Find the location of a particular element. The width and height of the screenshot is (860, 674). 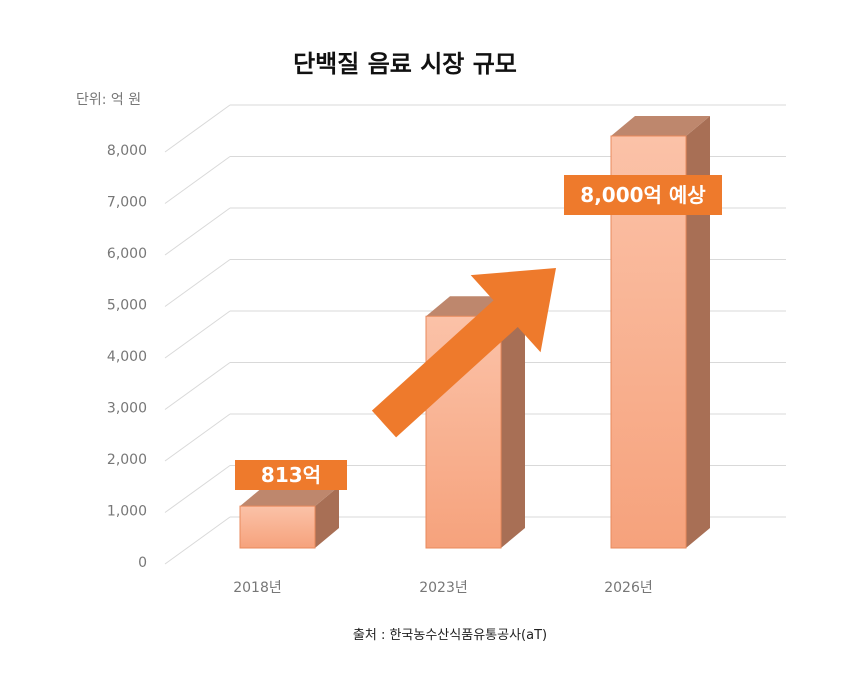

x-tick-label: 2026년 is located at coordinates (628, 588).